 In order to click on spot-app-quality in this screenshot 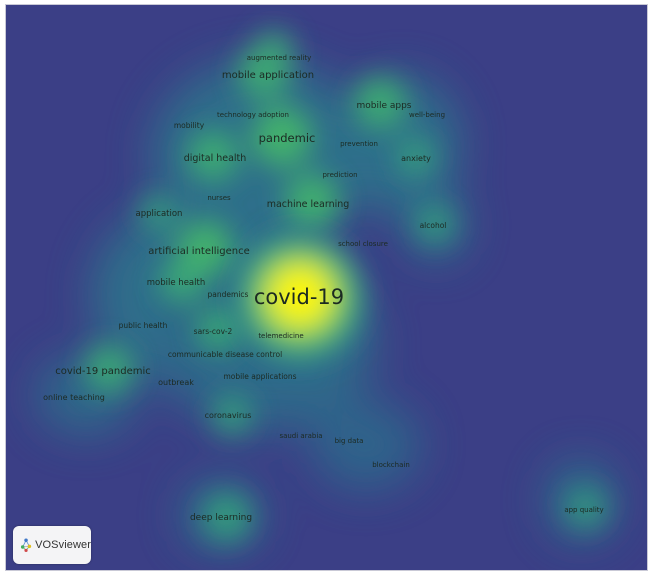, I will do `click(586, 508)`.